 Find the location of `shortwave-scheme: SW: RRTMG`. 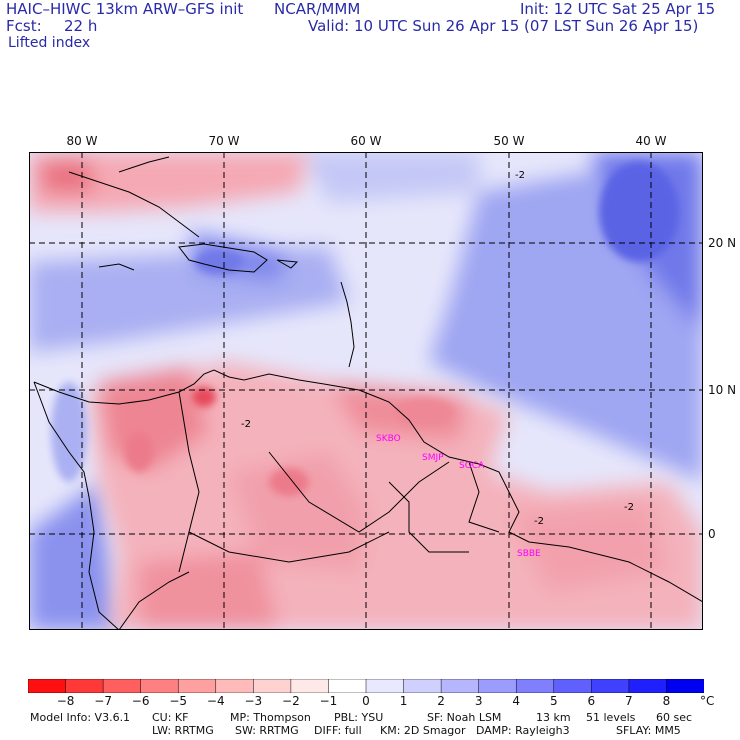

shortwave-scheme: SW: RRTMG is located at coordinates (267, 730).